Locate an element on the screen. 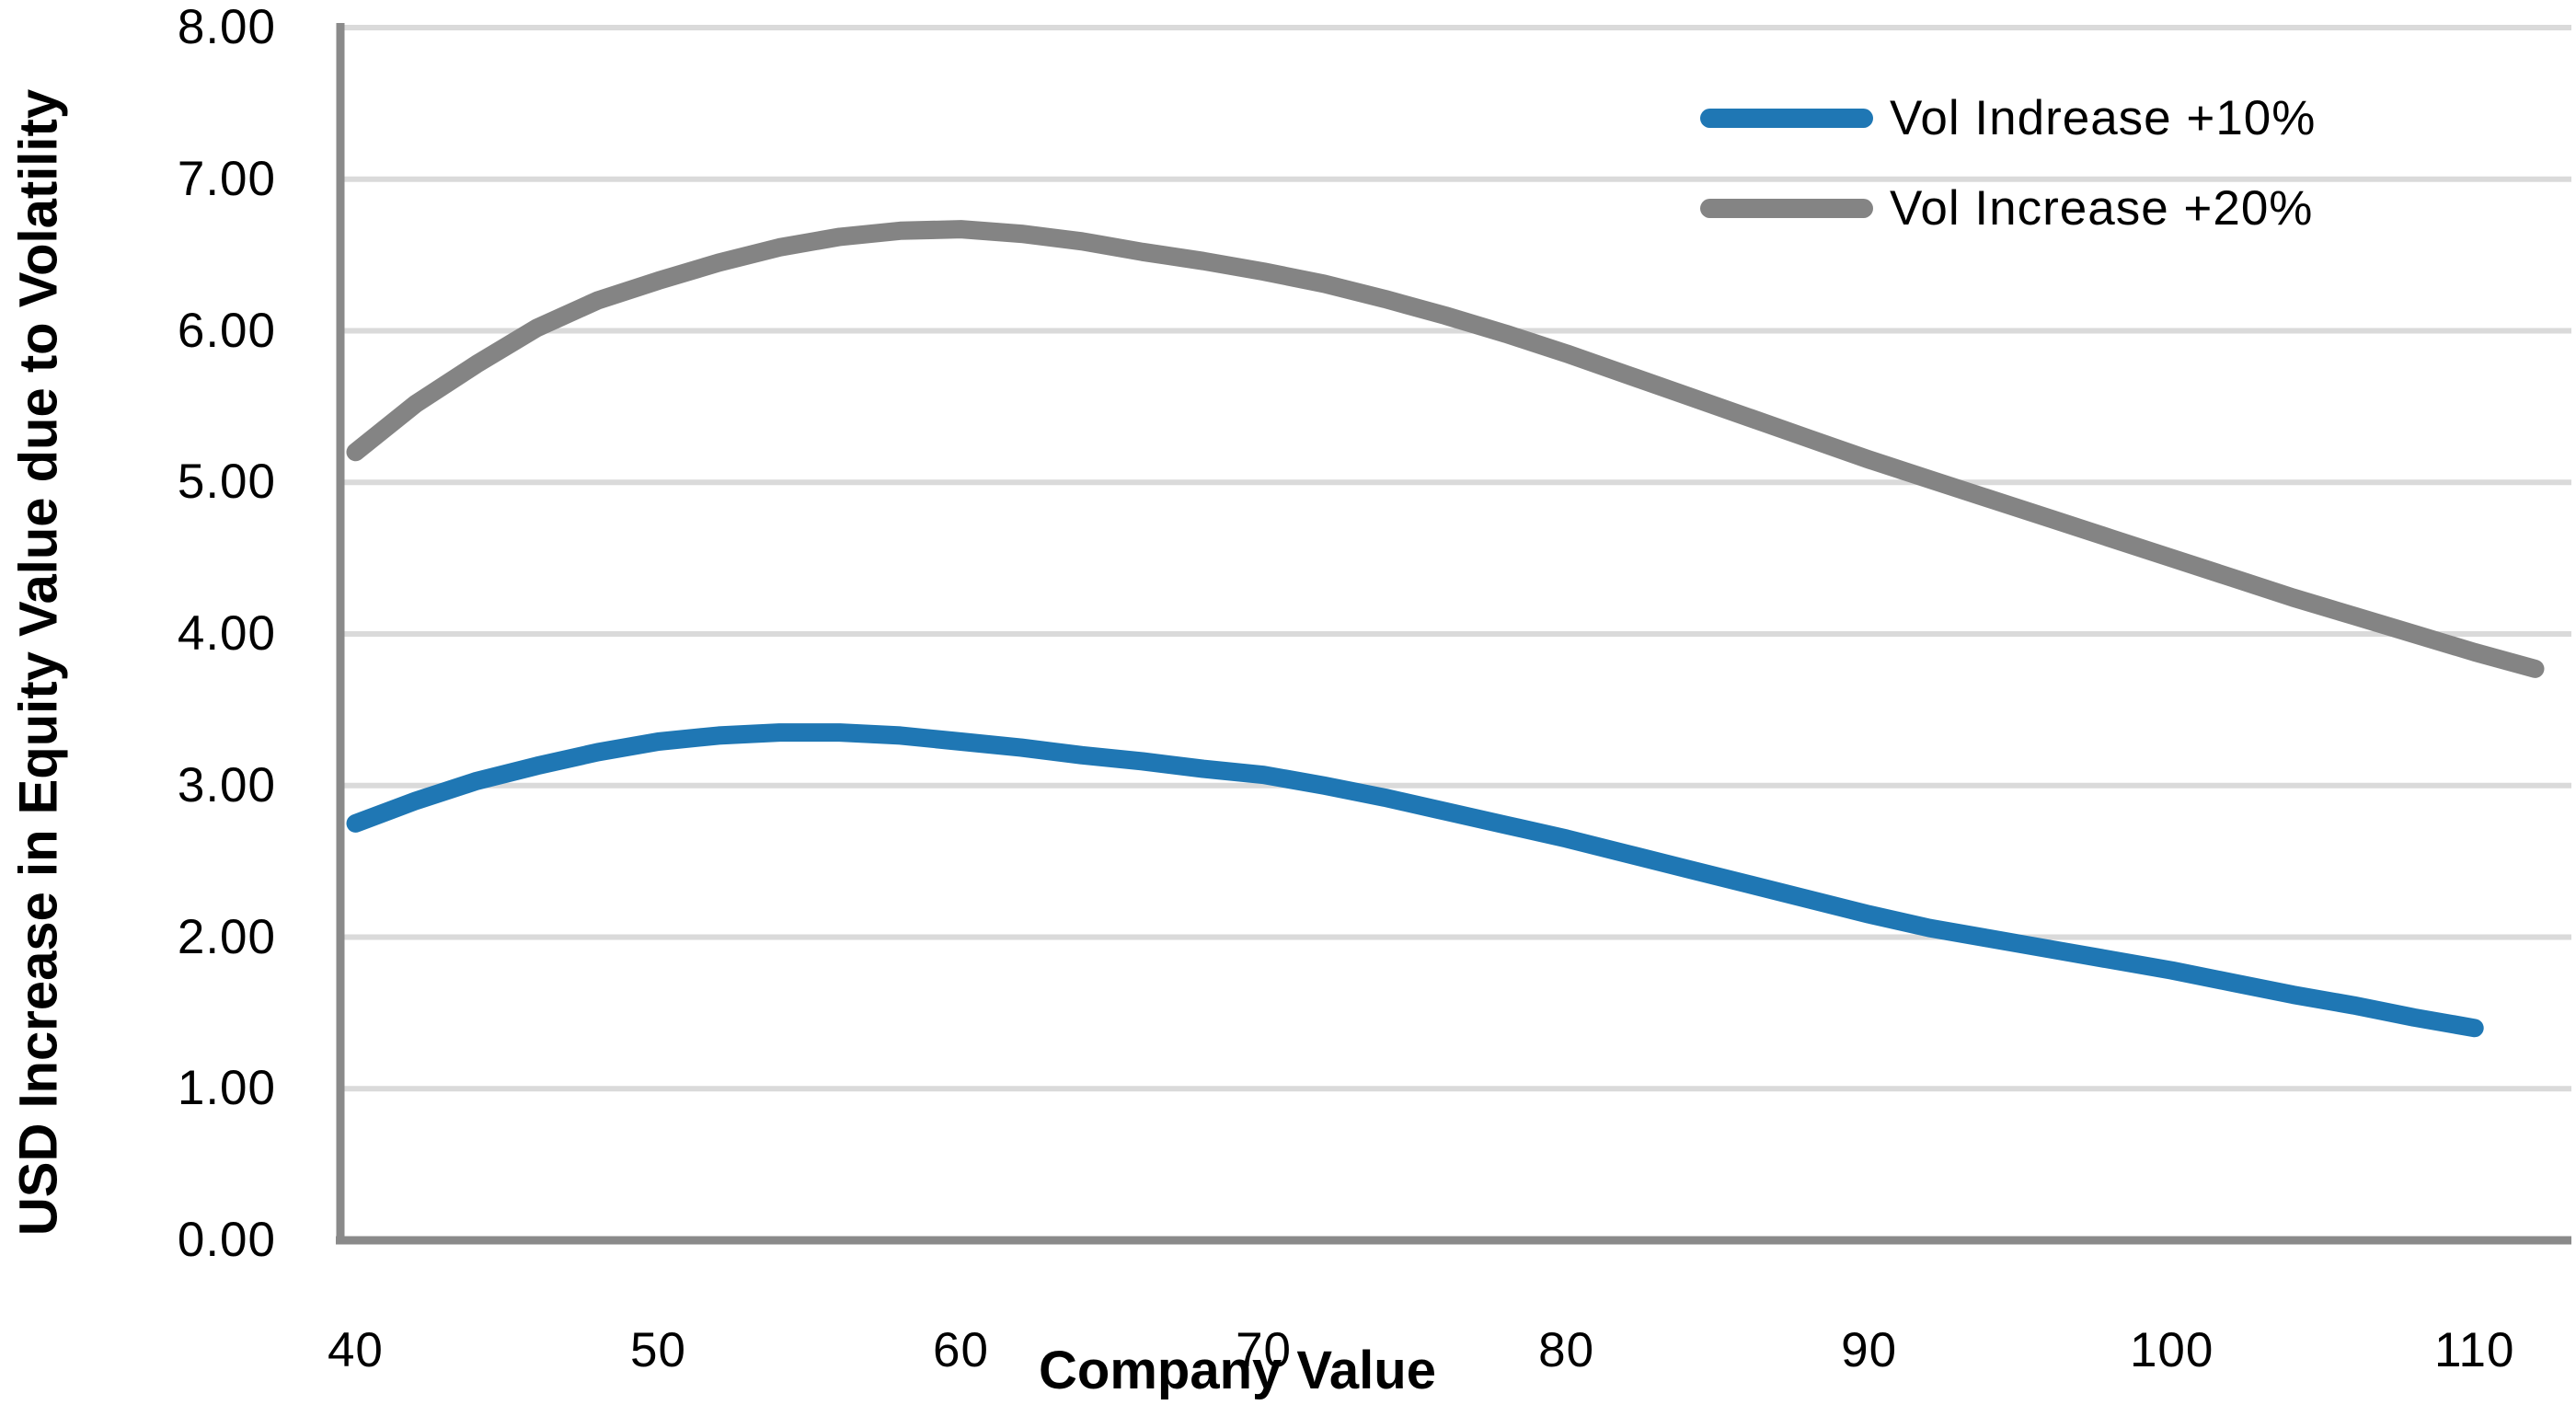  y-tick-label: 8.00 is located at coordinates (226, 27).